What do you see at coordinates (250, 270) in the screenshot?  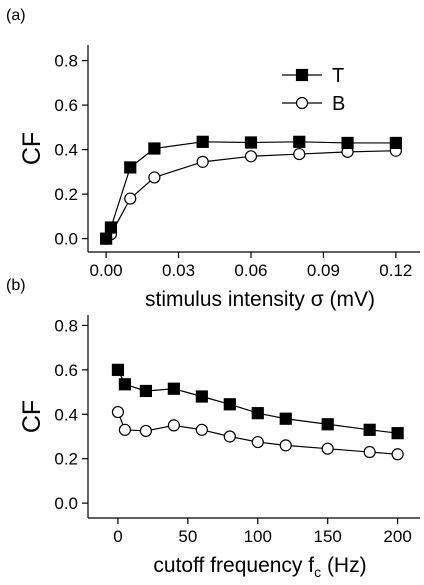 I see `x-tick-label: 0.06` at bounding box center [250, 270].